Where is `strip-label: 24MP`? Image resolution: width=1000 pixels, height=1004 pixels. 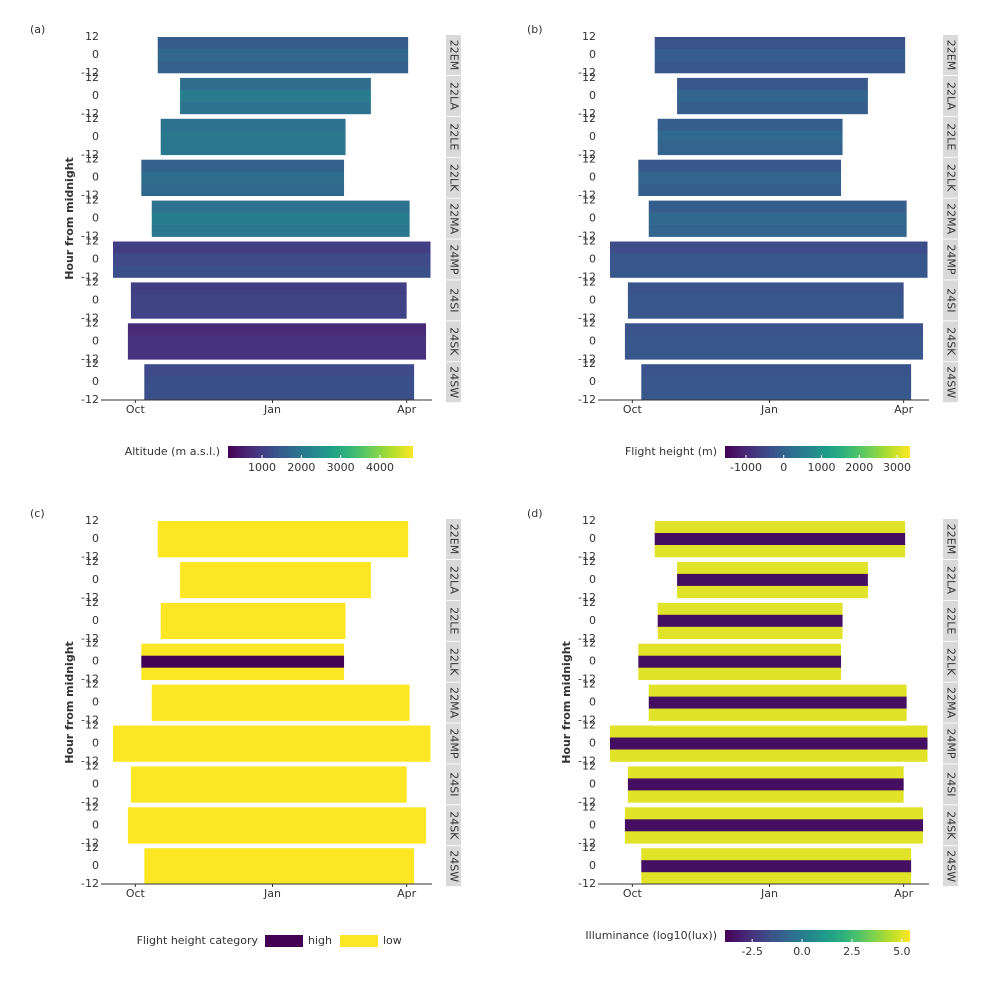
strip-label: 24MP is located at coordinates (454, 259).